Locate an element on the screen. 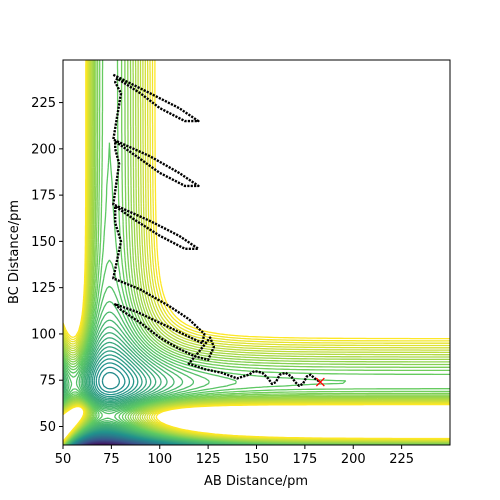  y-tick-label: 50 is located at coordinates (47, 427).